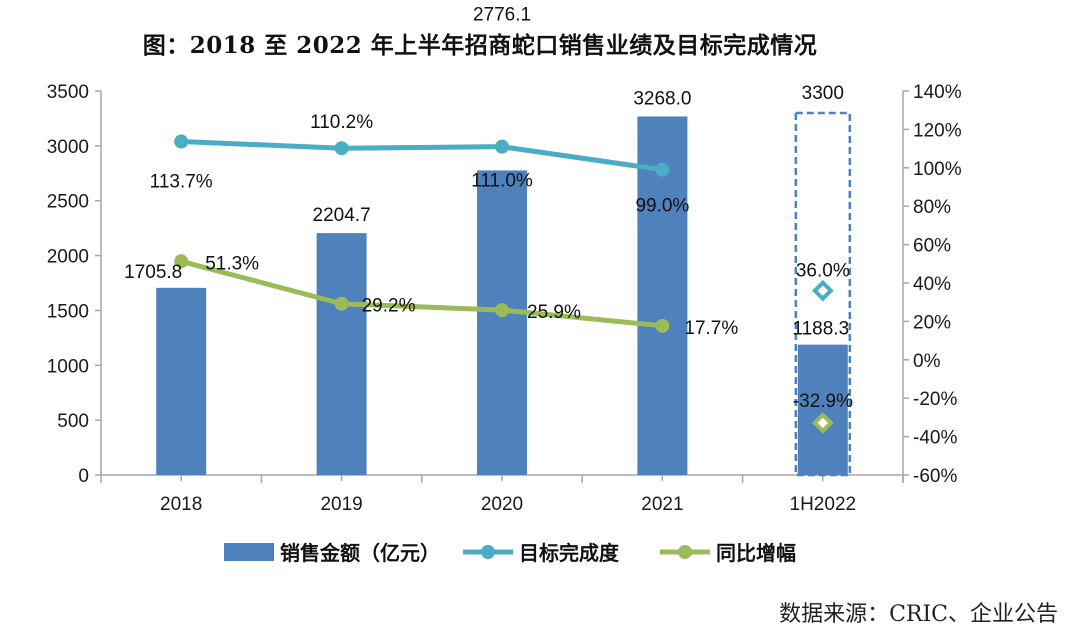  Describe the element at coordinates (554, 312) in the screenshot. I see `yoy-growth-label: 25.9%` at that location.